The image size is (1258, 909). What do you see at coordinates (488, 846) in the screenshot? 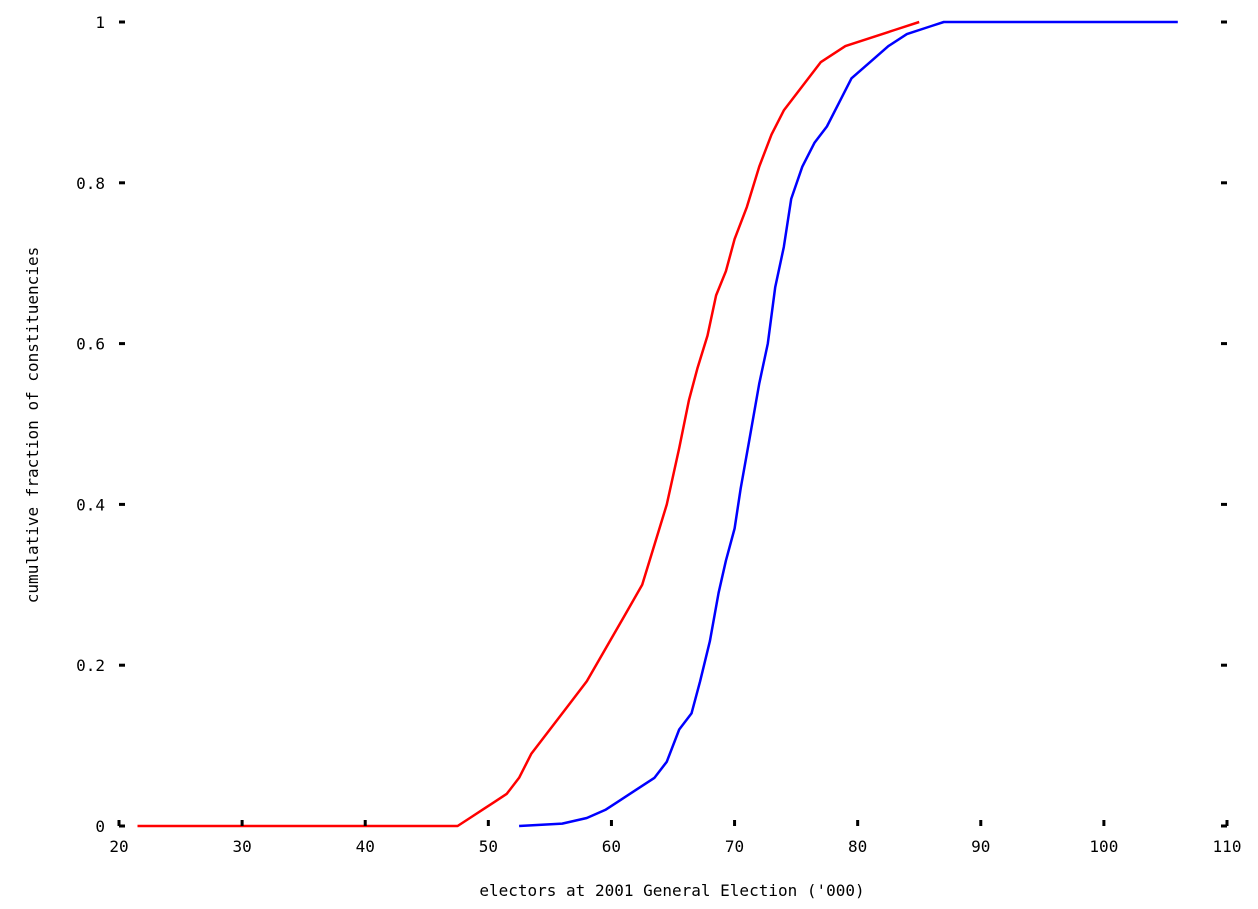
I see `x-tick-label: 50` at bounding box center [488, 846].